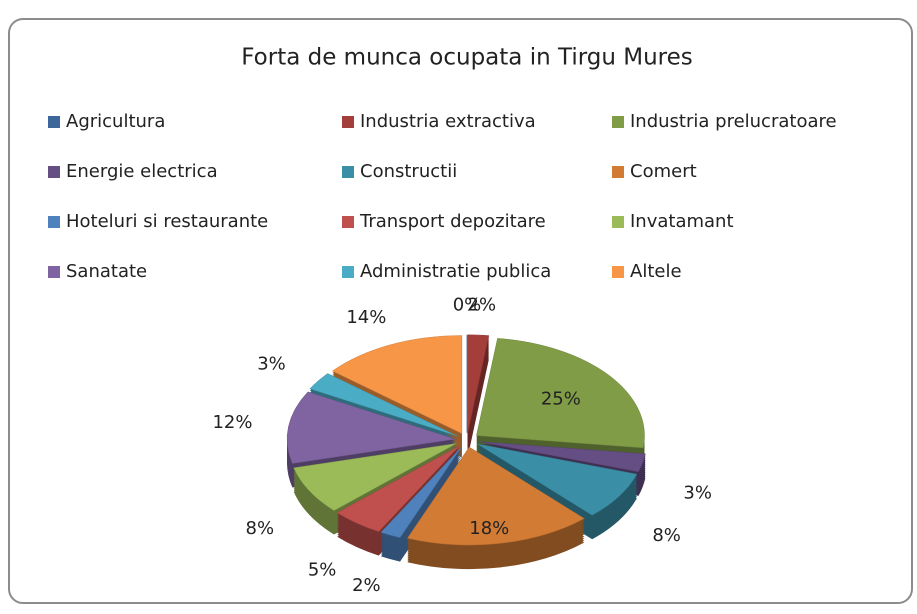  I want to click on data-label: 0%, so click(467, 304).